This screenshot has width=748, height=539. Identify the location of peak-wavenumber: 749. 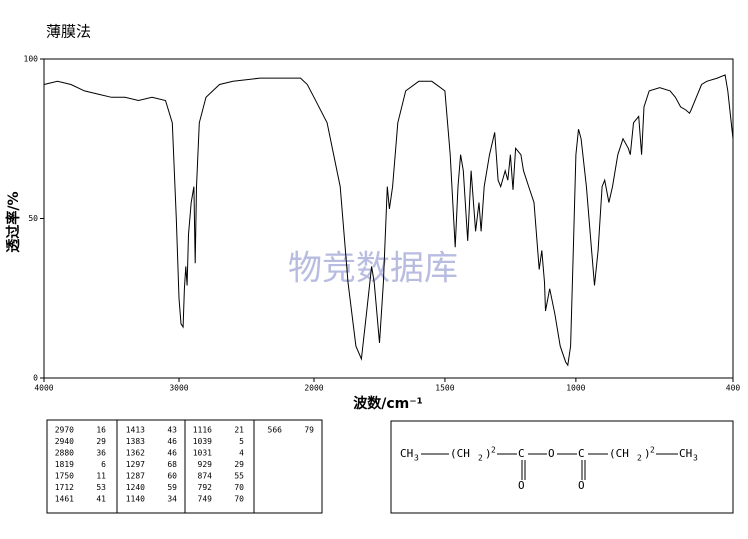
(205, 499).